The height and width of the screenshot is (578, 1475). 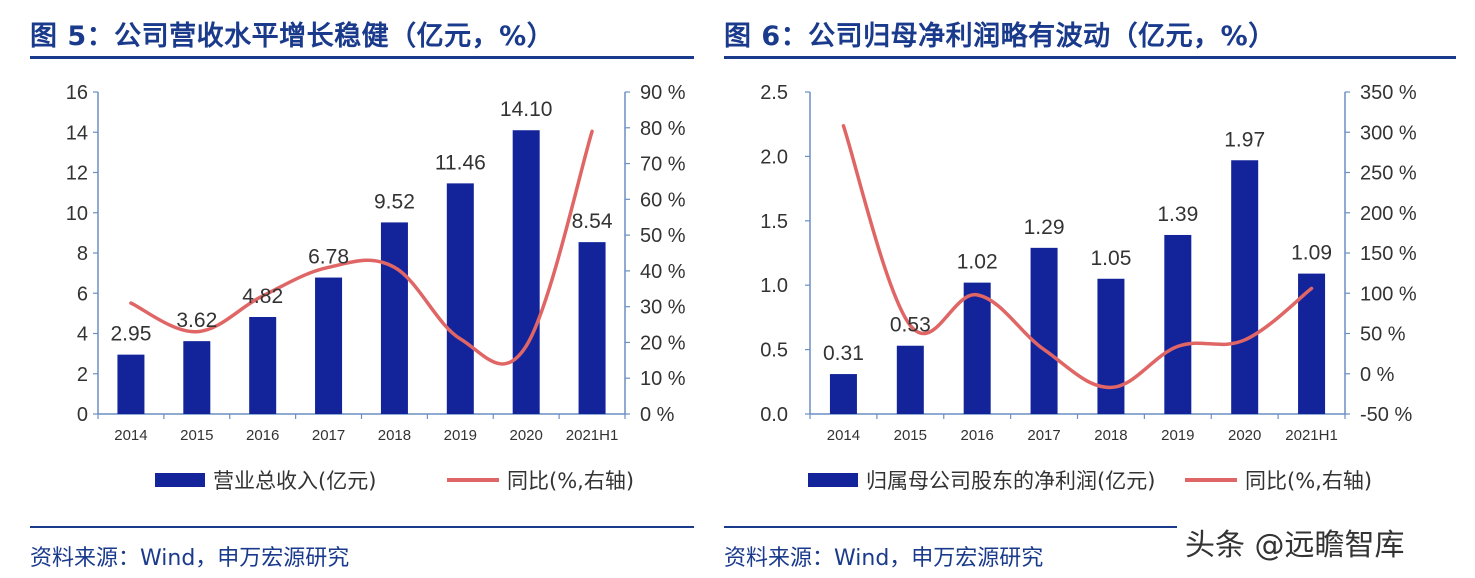 I want to click on figure-6-title-rule, so click(x=1090, y=57).